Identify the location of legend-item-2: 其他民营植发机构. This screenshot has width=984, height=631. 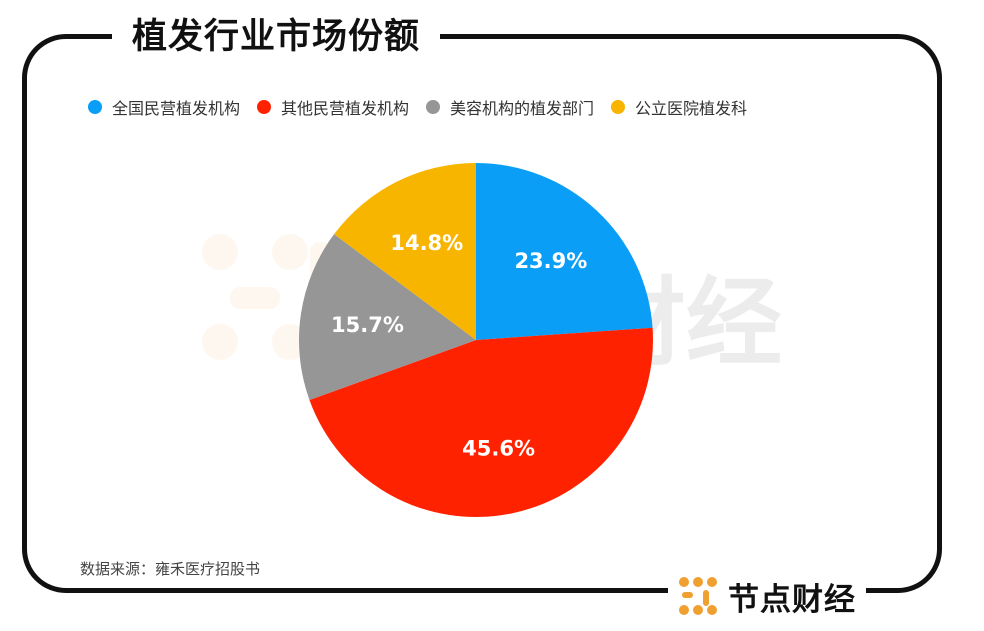
(333, 107).